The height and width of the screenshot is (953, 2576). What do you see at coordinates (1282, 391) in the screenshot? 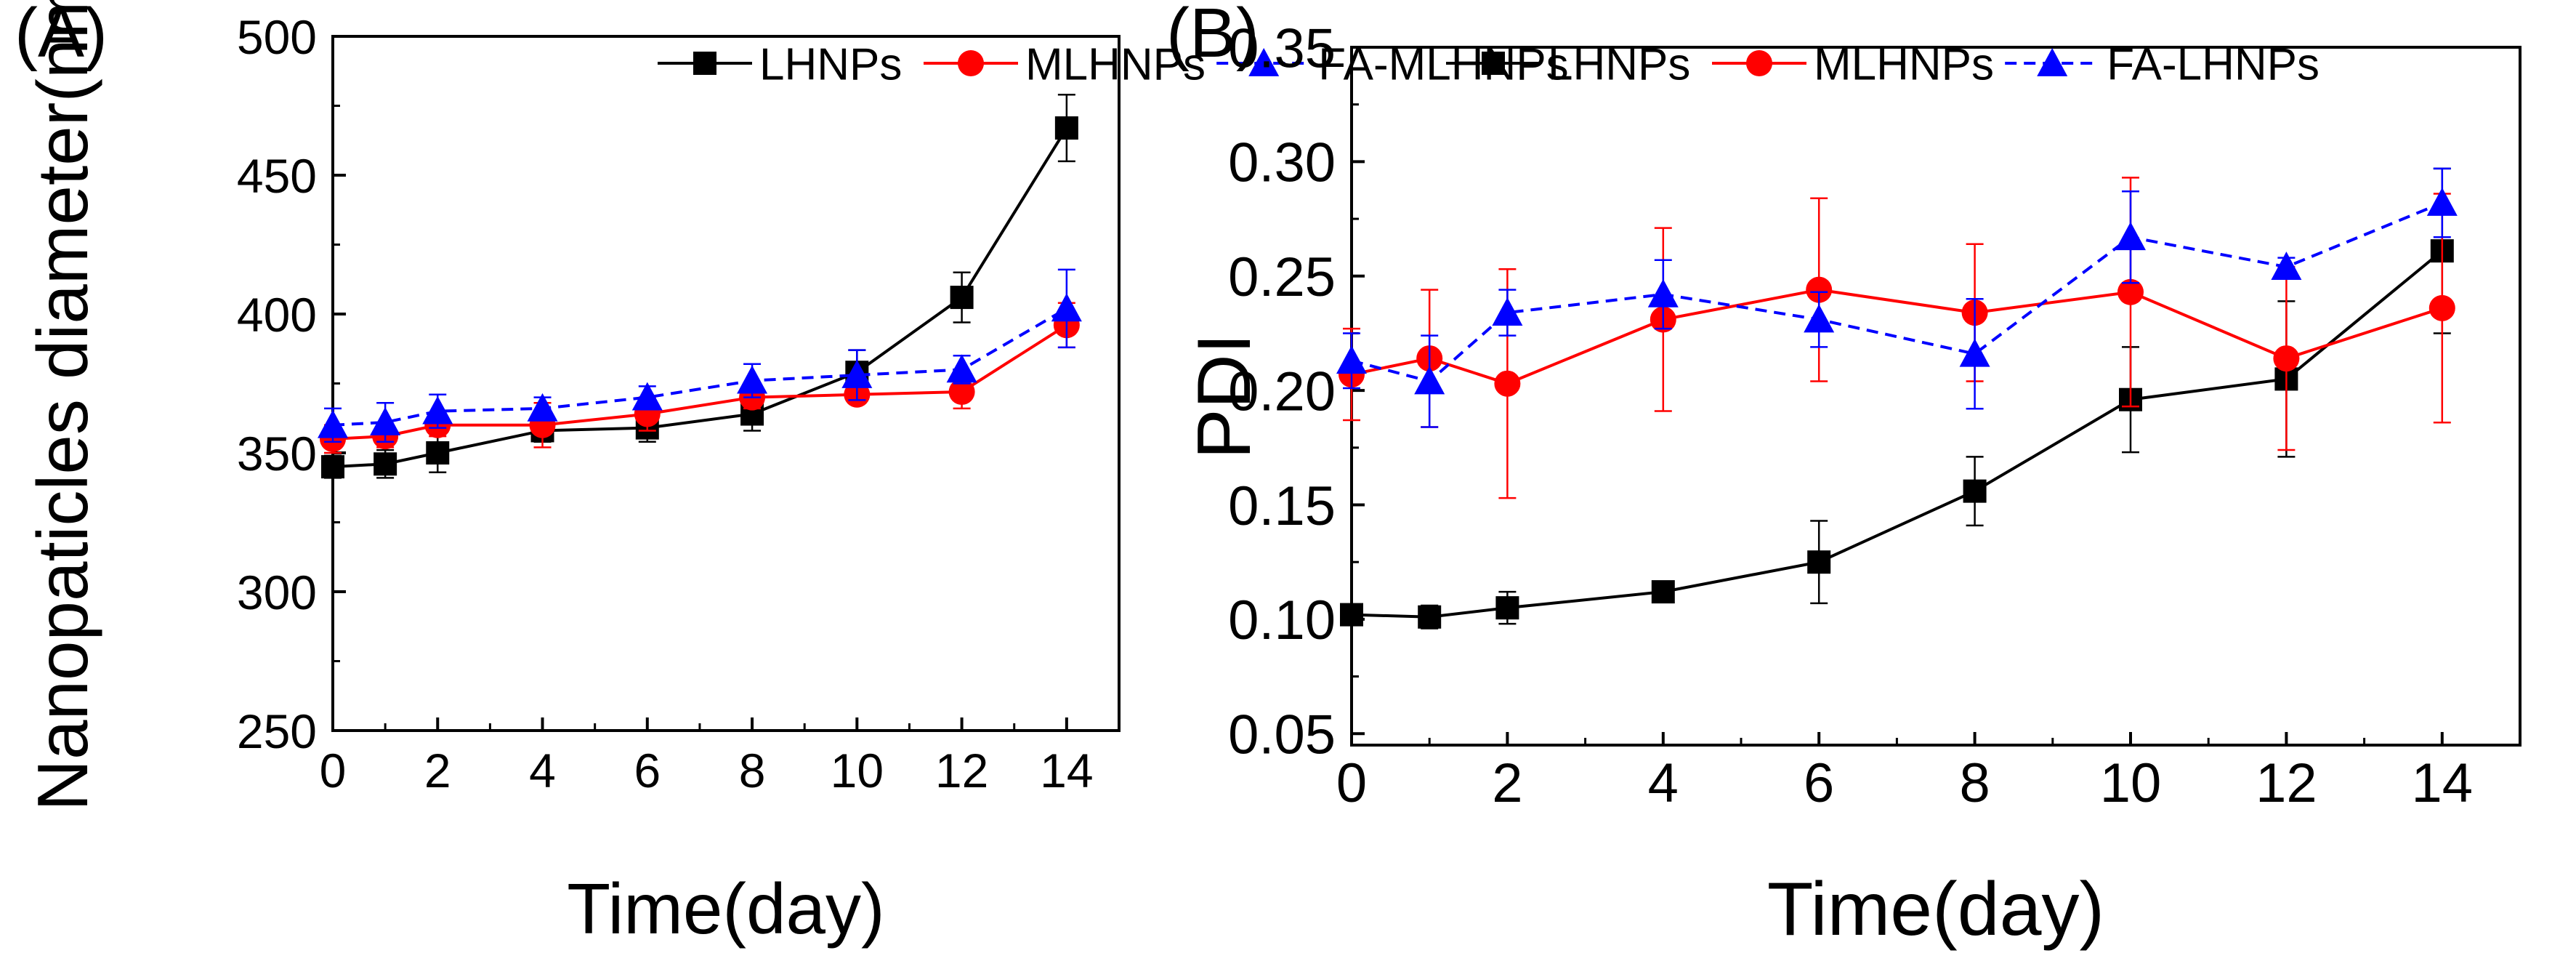
I see `y-tick-label: 0.20` at bounding box center [1282, 391].